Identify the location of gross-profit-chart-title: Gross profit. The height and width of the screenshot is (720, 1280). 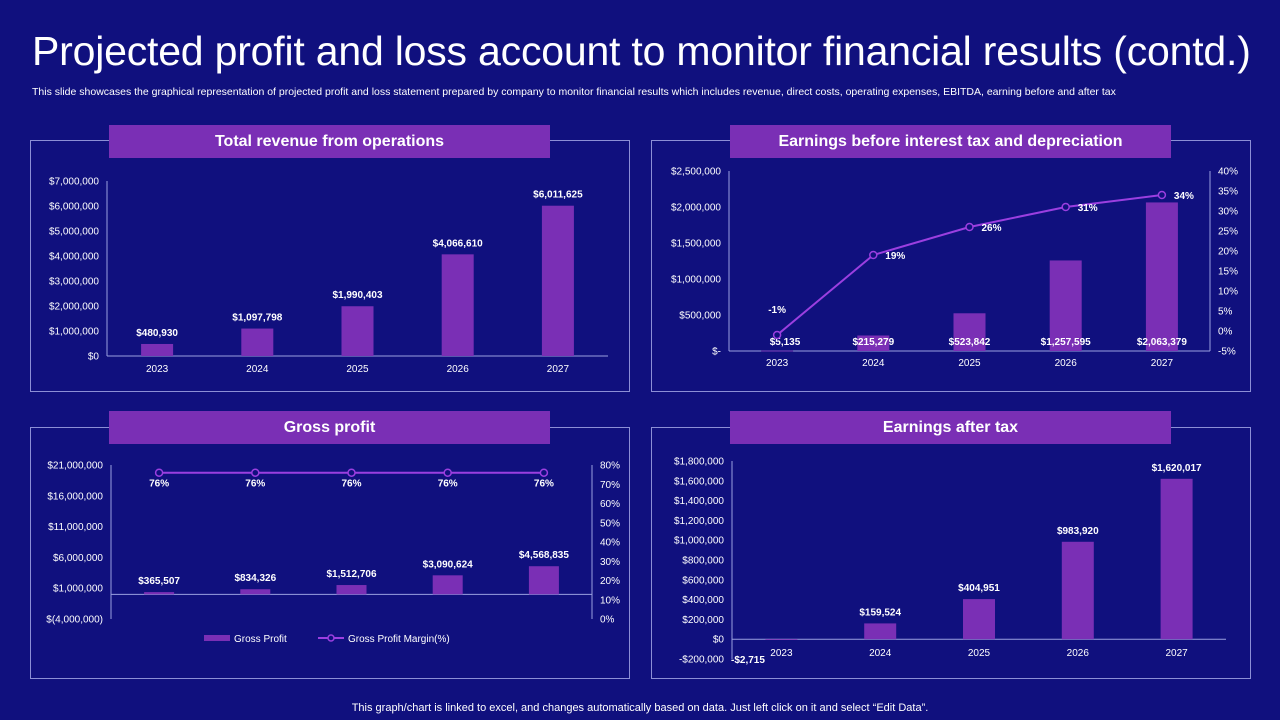
(329, 427).